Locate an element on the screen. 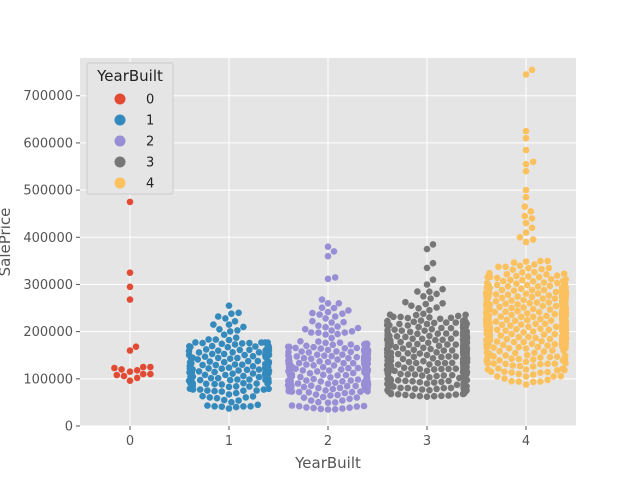  y-tick-label: 700000 is located at coordinates (48, 96).